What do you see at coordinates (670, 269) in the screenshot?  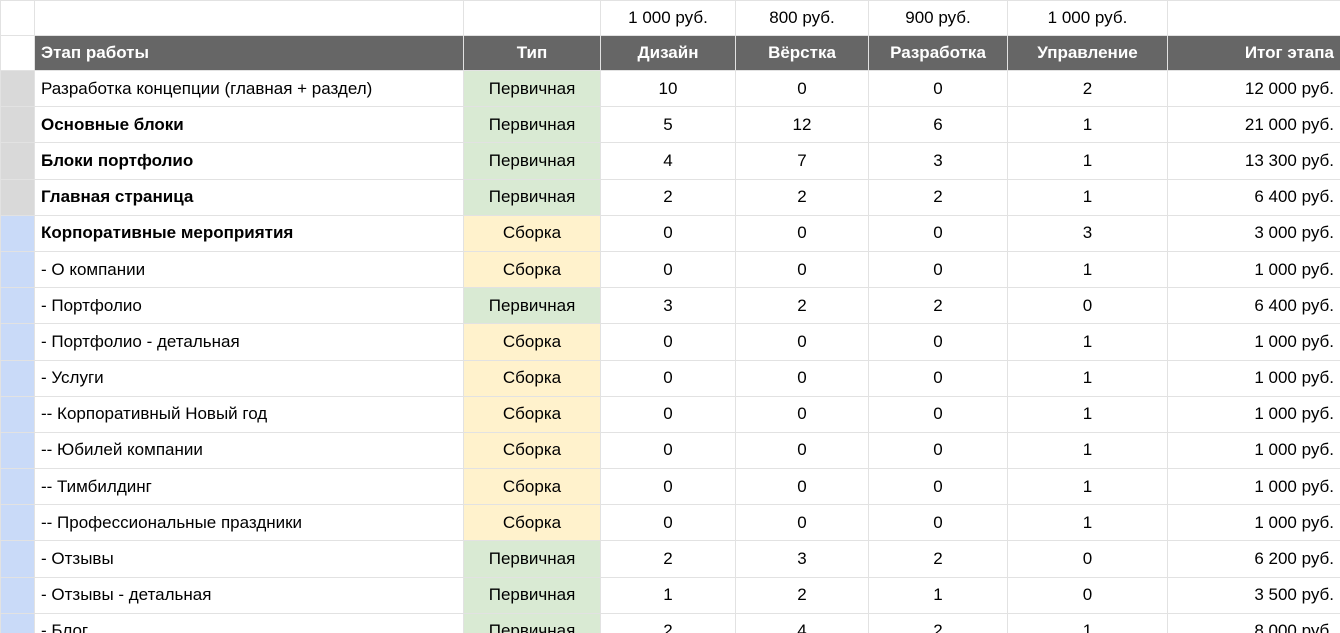 I see `data-row: - О компании Сборка 0 0 0 1 1 000 руб.` at bounding box center [670, 269].